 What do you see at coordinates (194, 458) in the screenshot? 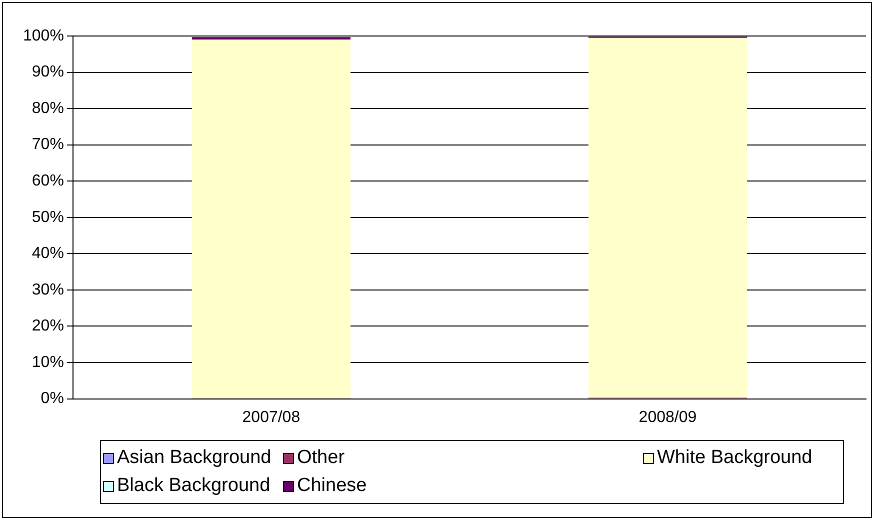
I see `legend-label: Asian Background` at bounding box center [194, 458].